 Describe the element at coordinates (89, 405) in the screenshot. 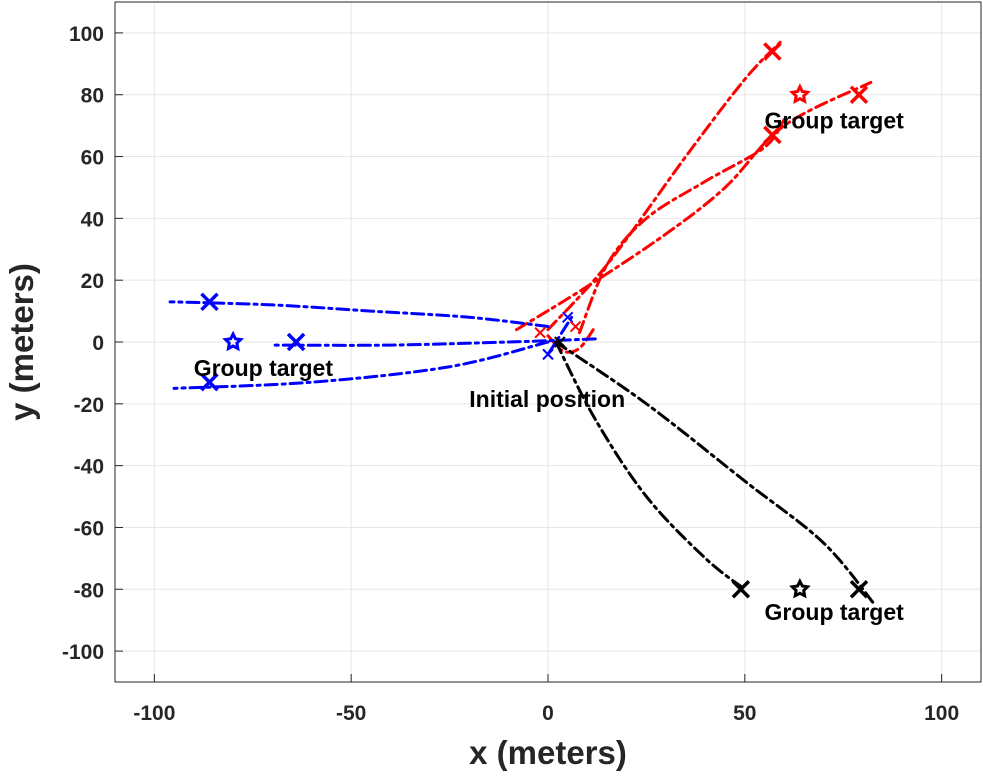

I see `y-tick-label: -20` at that location.